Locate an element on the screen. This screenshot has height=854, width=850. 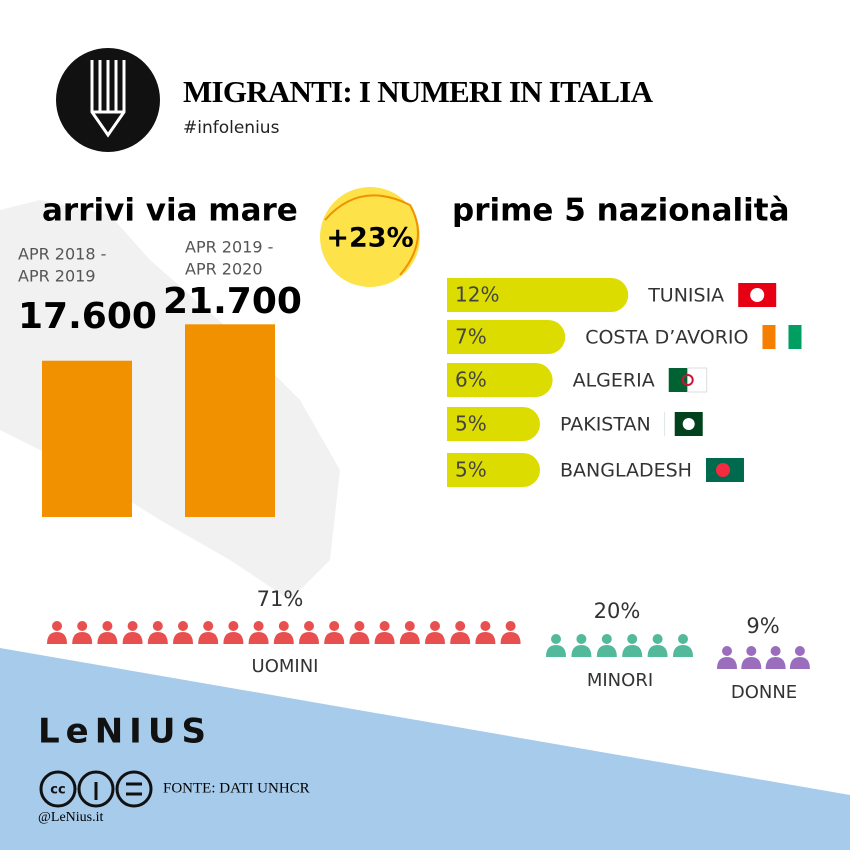
nationality-name: TUNISIA is located at coordinates (685, 296).